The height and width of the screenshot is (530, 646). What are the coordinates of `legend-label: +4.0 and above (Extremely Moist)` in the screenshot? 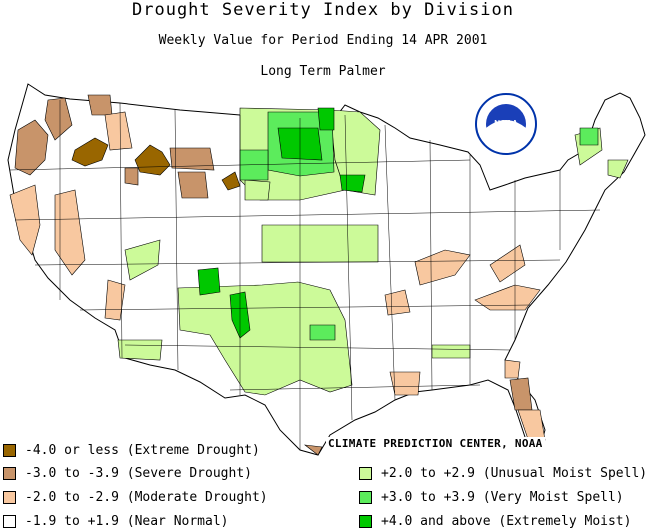 It's located at (506, 521).